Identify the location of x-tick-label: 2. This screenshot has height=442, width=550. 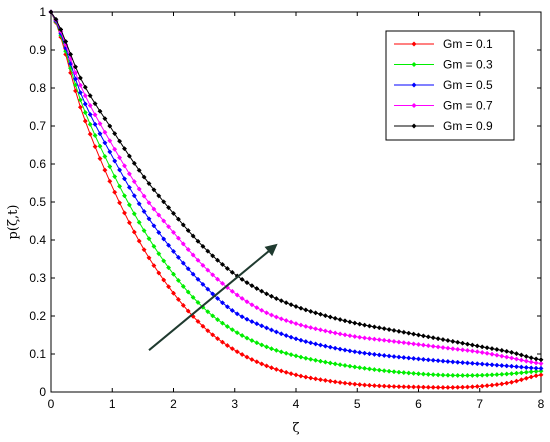
(173, 404).